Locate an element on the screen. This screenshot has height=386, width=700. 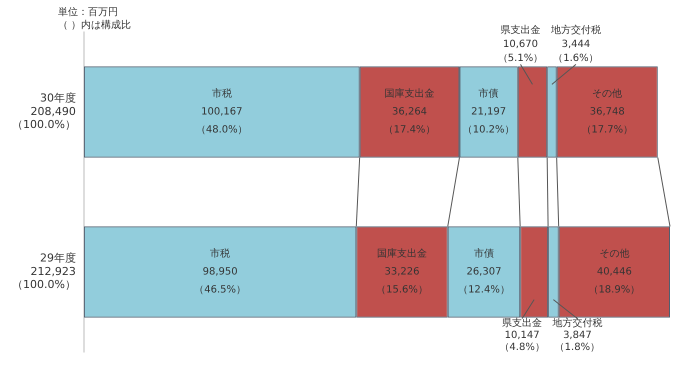
total-label: 208,490 （100.0%） is located at coordinates (44, 118).